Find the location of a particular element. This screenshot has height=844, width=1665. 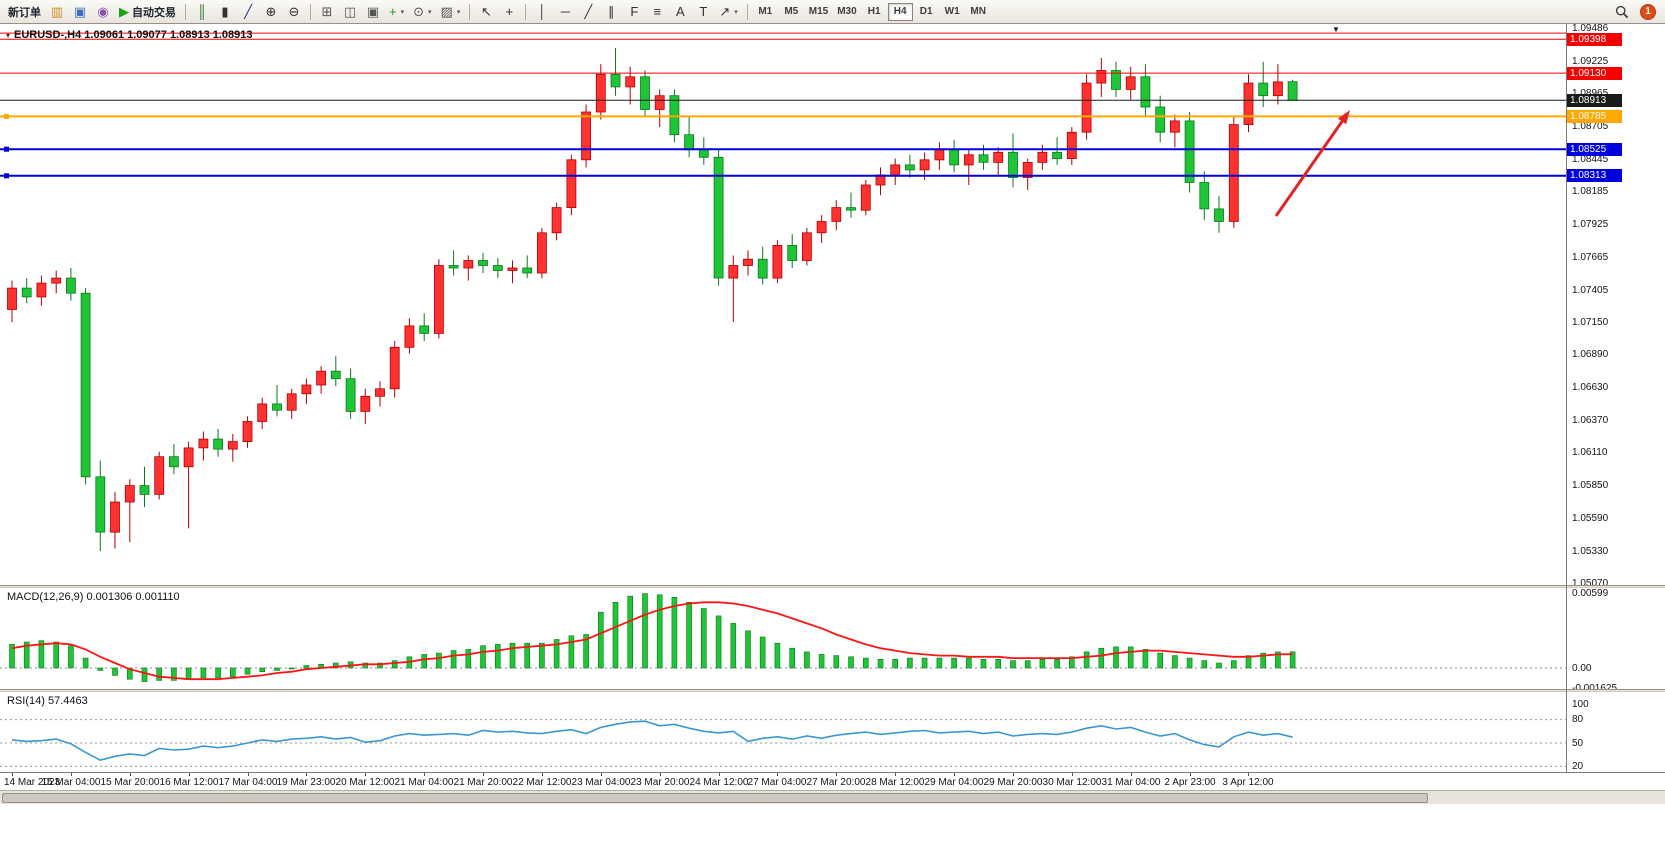

date-axis-label: 21 Mar 20:00 is located at coordinates (483, 782).